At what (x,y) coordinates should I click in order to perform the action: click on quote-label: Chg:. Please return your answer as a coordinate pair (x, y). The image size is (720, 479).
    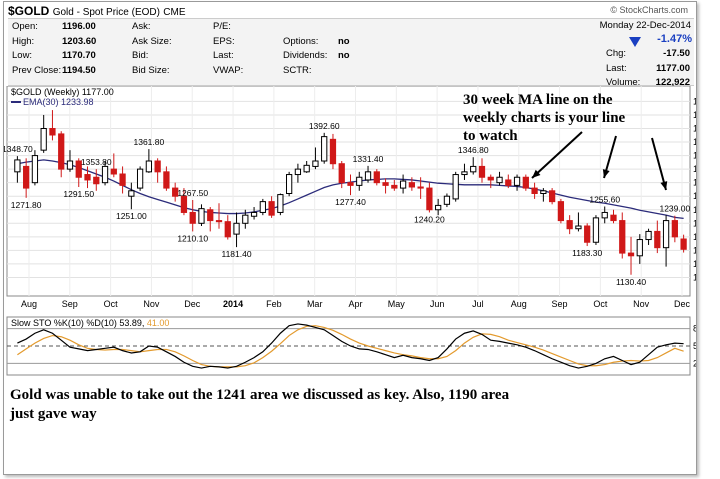
    Looking at the image, I should click on (616, 53).